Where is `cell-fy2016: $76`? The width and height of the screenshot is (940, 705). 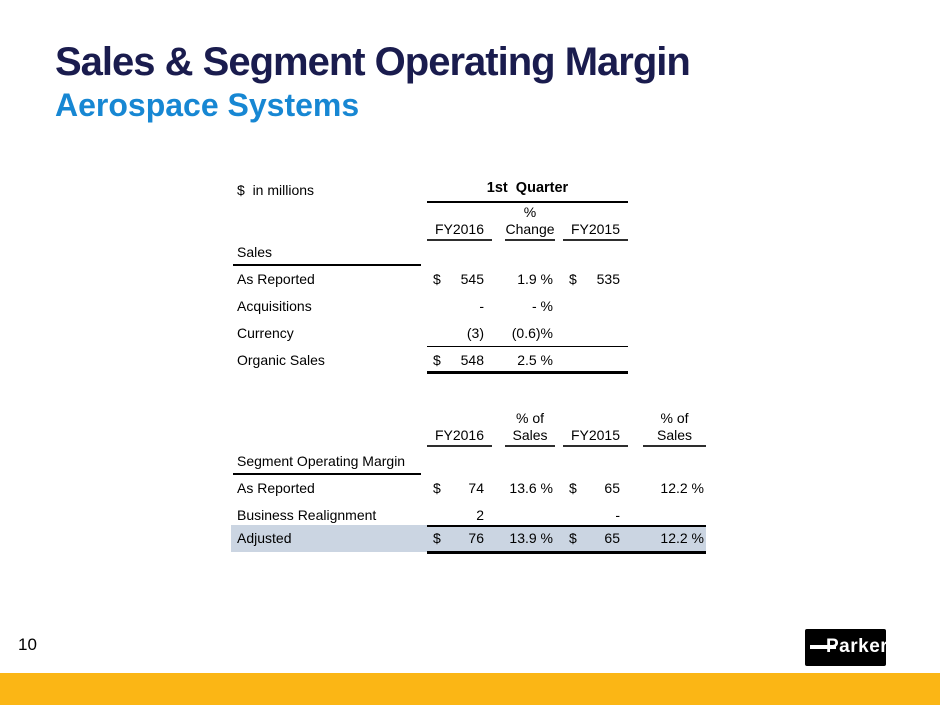
cell-fy2016: $76 is located at coordinates (458, 538).